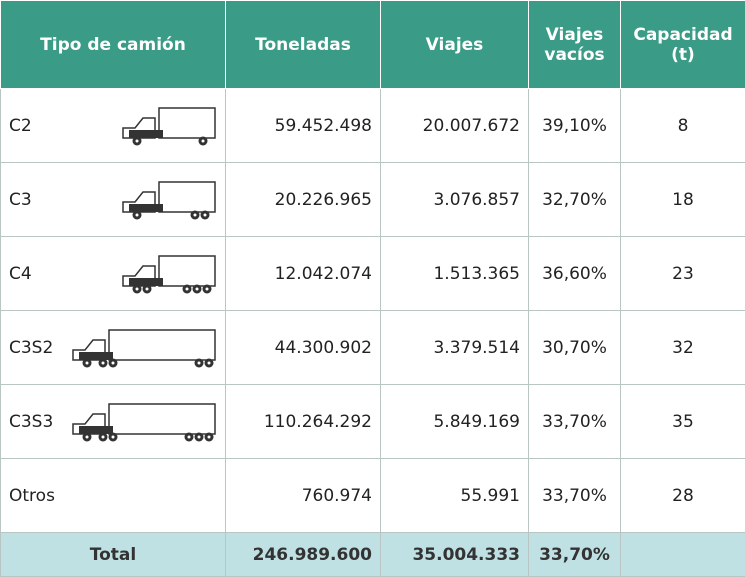  I want to click on cell: 1.513.365, so click(455, 274).